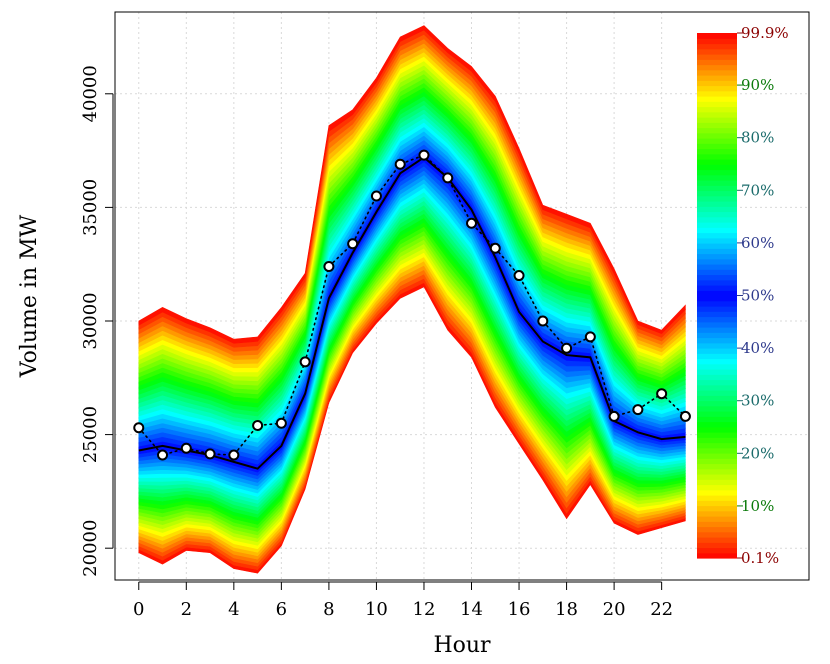  Describe the element at coordinates (90, 207) in the screenshot. I see `y-tick-label: 35000` at that location.